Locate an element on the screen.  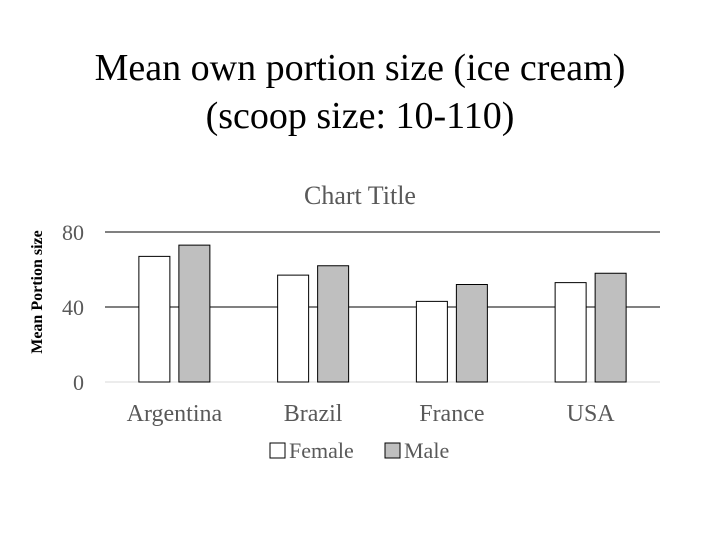
chart-title: Chart Title is located at coordinates (360, 195).